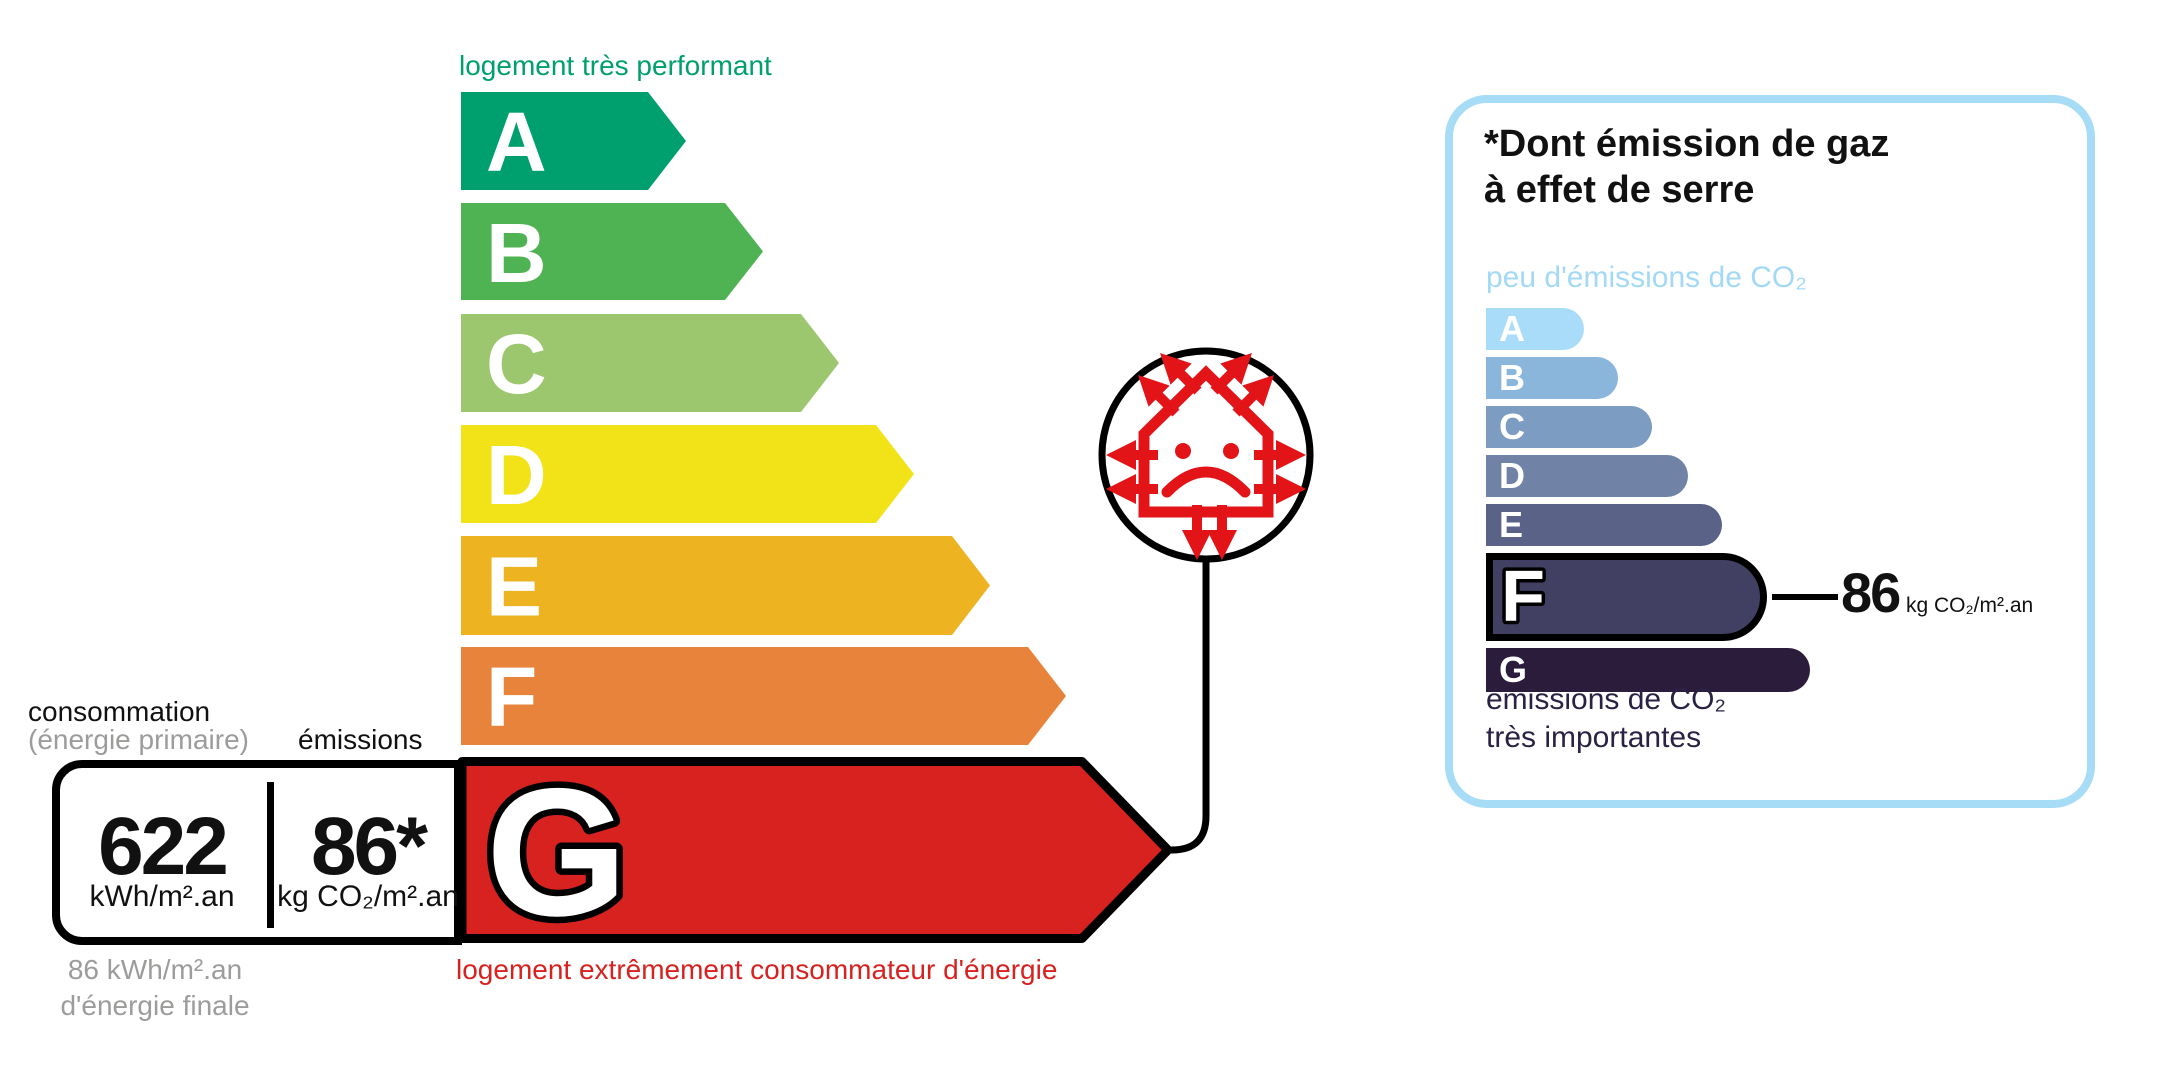  I want to click on icon-connector-line, so click(1189, 706).